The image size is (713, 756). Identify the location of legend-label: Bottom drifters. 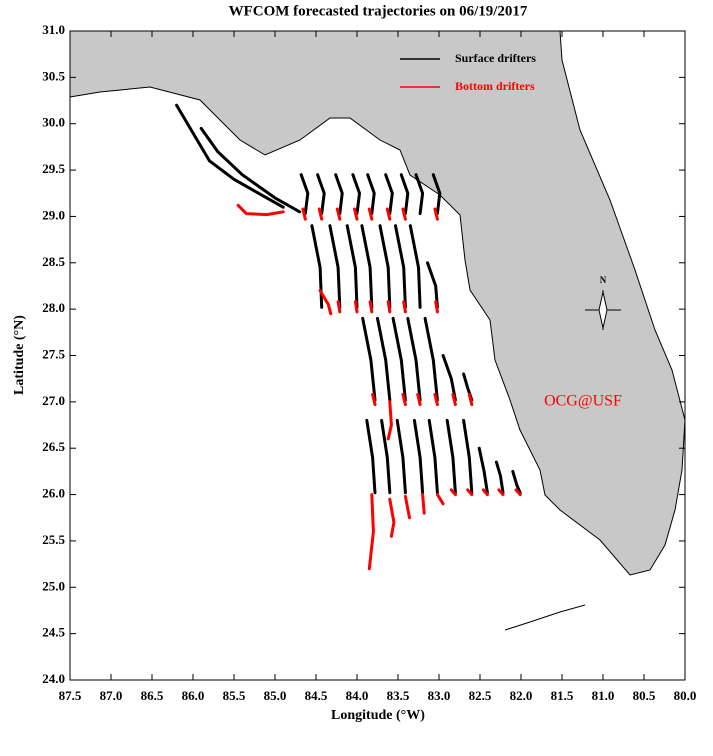
(495, 86).